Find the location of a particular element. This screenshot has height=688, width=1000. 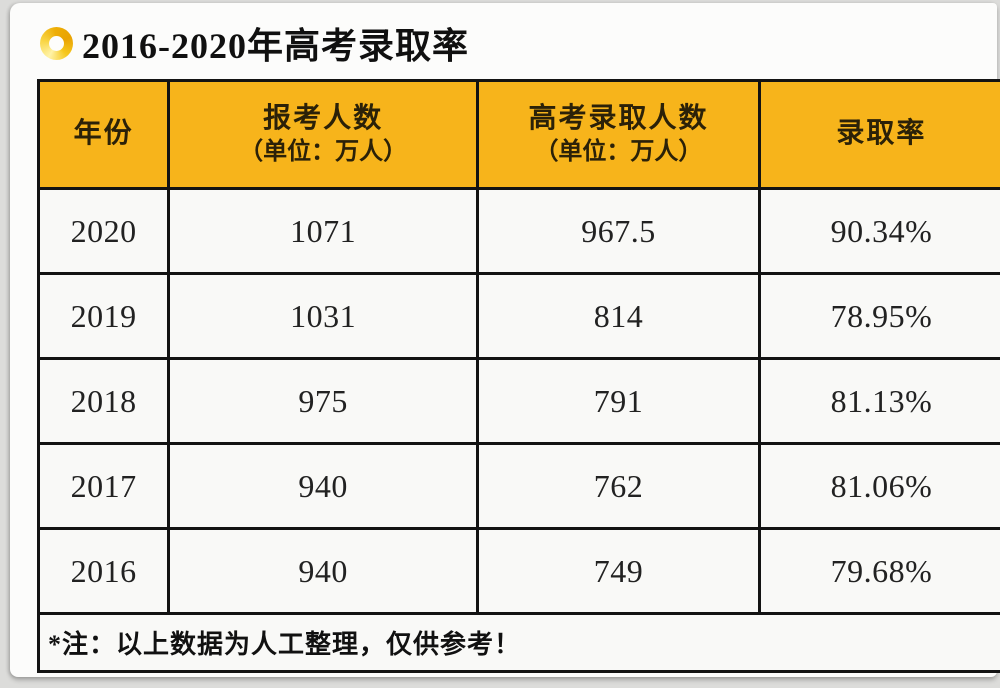

col-header-applicants-unit: （单位：万人） is located at coordinates (323, 152).